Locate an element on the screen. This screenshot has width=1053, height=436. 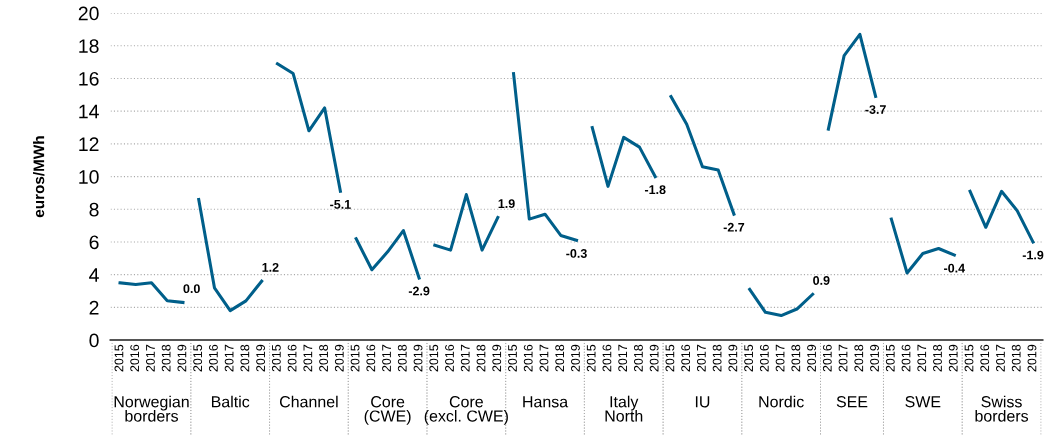
y-tick-label: 0 is located at coordinates (94, 340).